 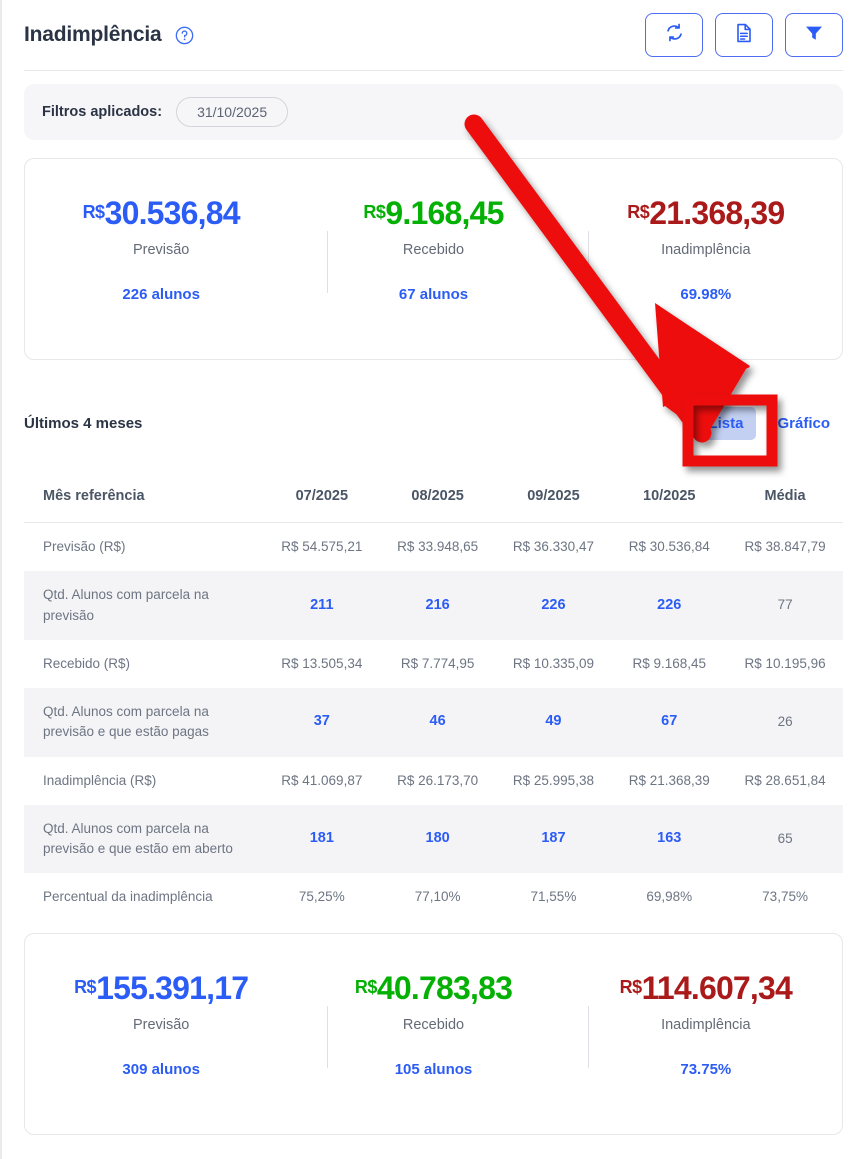 I want to click on total-col-previsao: R$155.391,17 Previsão 309 alunos, so click(x=161, y=1034).